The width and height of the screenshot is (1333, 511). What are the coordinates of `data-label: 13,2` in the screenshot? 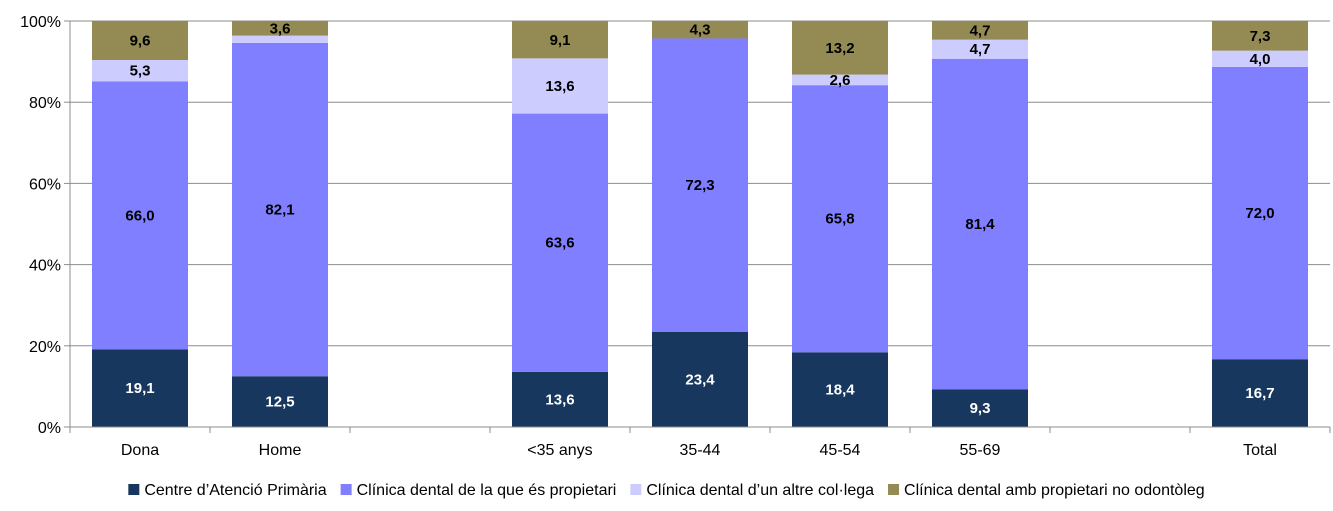 It's located at (839, 48).